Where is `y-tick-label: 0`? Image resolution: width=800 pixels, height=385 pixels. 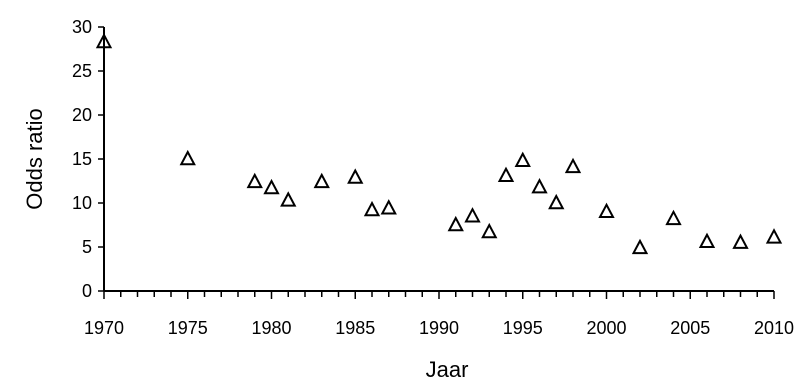 y-tick-label: 0 is located at coordinates (87, 291).